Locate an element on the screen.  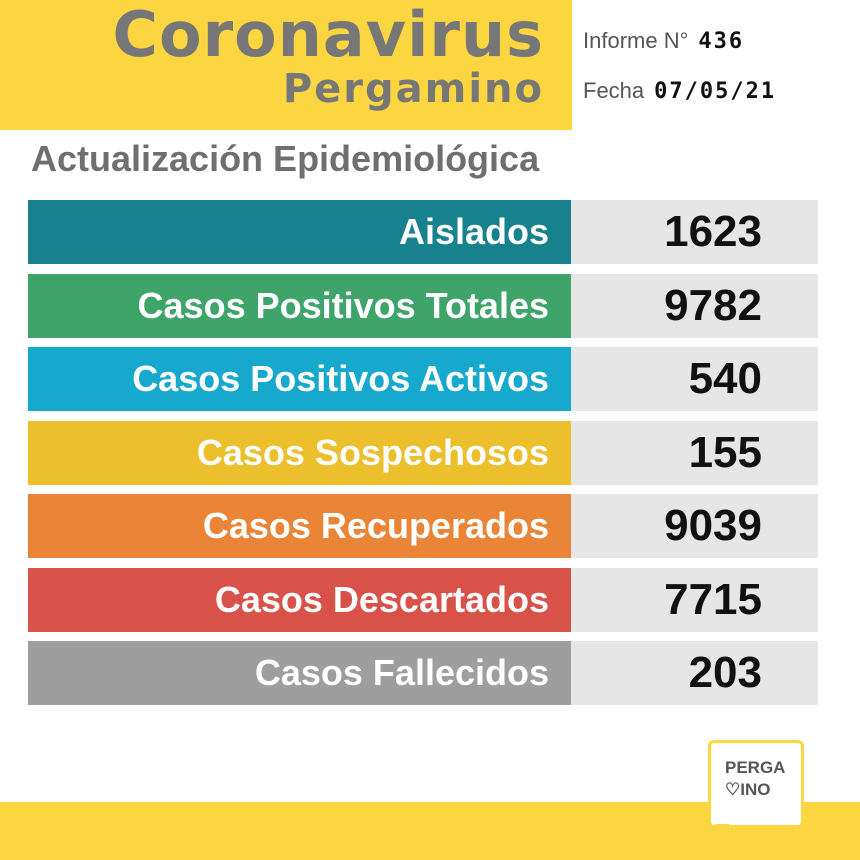
stat-label: Casos Fallecidos is located at coordinates (299, 673).